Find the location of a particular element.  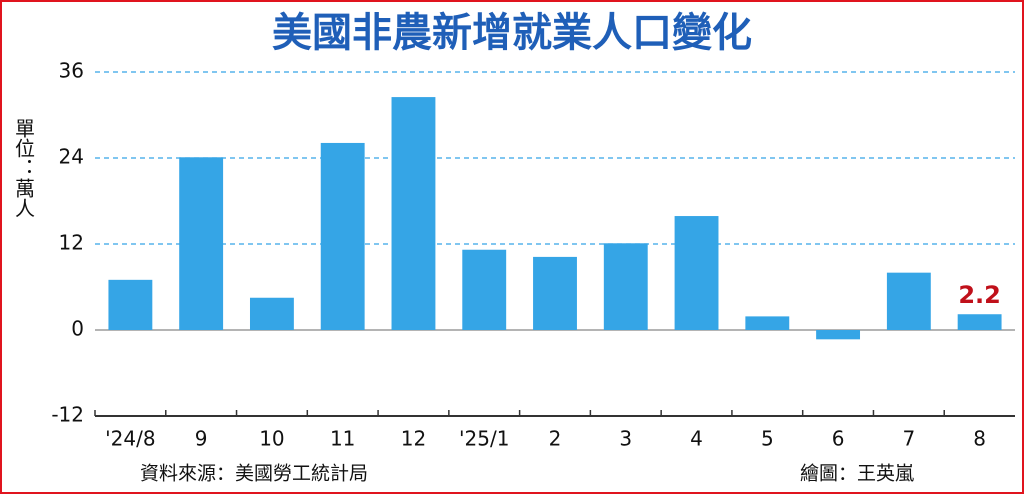

x-tick-label: 8 is located at coordinates (979, 439).